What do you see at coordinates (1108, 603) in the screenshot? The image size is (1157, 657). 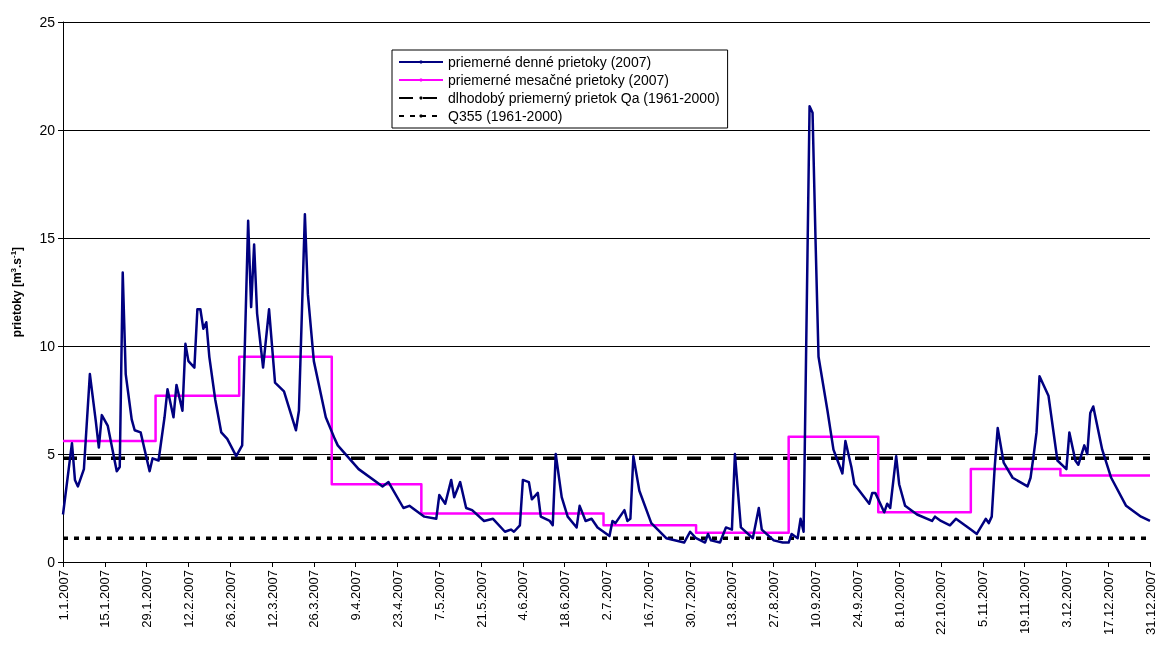 I see `x-tick-label: 17.12.2007` at bounding box center [1108, 603].